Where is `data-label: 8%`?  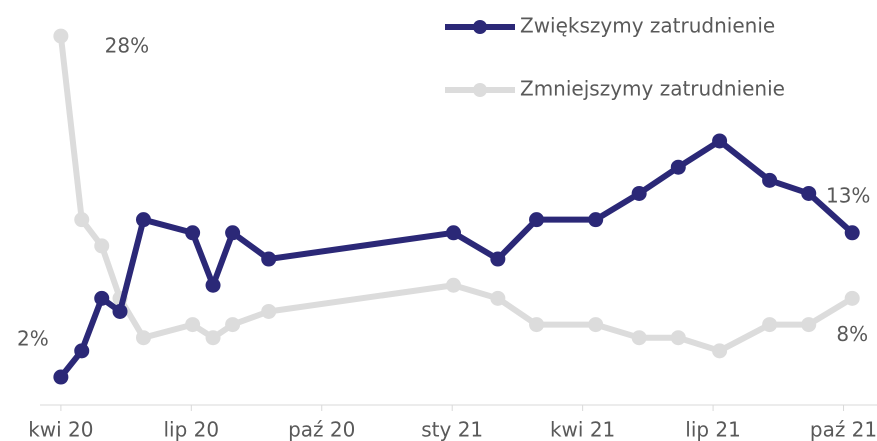 data-label: 8% is located at coordinates (852, 334).